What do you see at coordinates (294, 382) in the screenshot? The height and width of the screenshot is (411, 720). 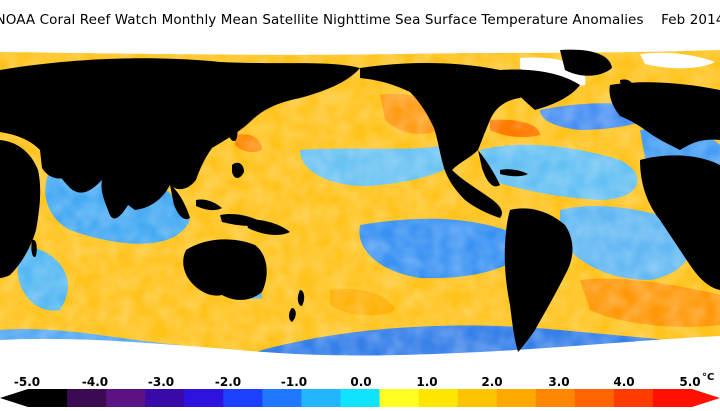 I see `colorbar-tick-label: -1.0` at bounding box center [294, 382].